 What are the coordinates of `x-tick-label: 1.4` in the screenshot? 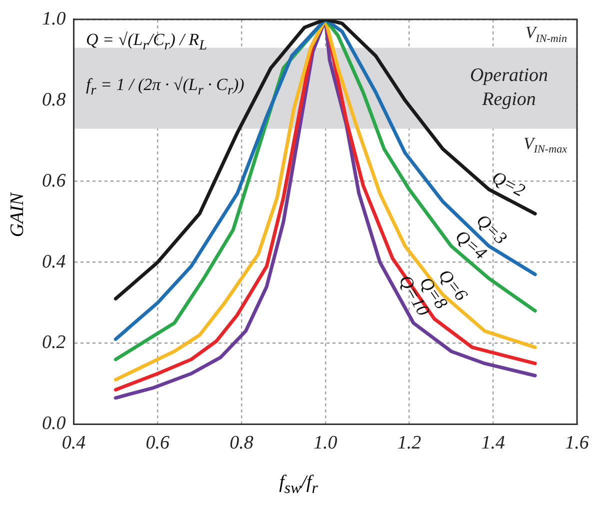 It's located at (493, 443).